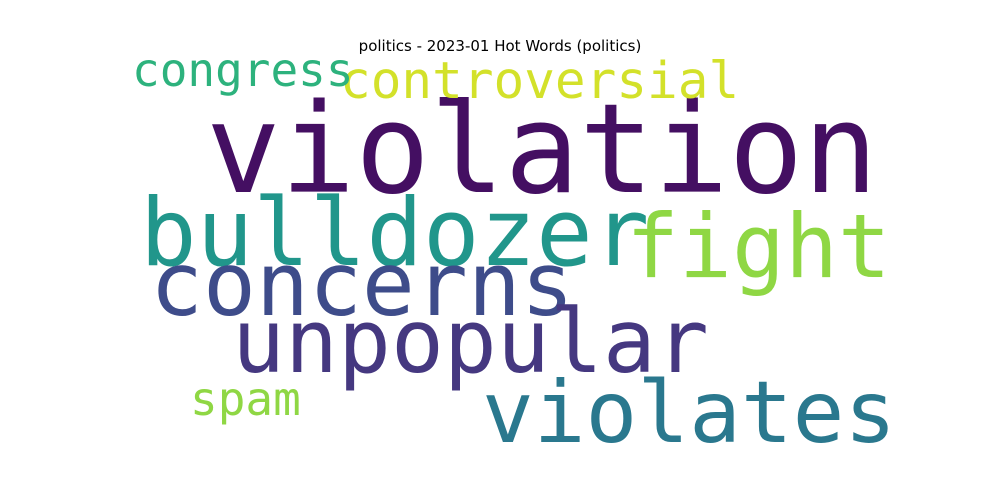 The height and width of the screenshot is (500, 1000). I want to click on word-spam: spam, so click(245, 399).